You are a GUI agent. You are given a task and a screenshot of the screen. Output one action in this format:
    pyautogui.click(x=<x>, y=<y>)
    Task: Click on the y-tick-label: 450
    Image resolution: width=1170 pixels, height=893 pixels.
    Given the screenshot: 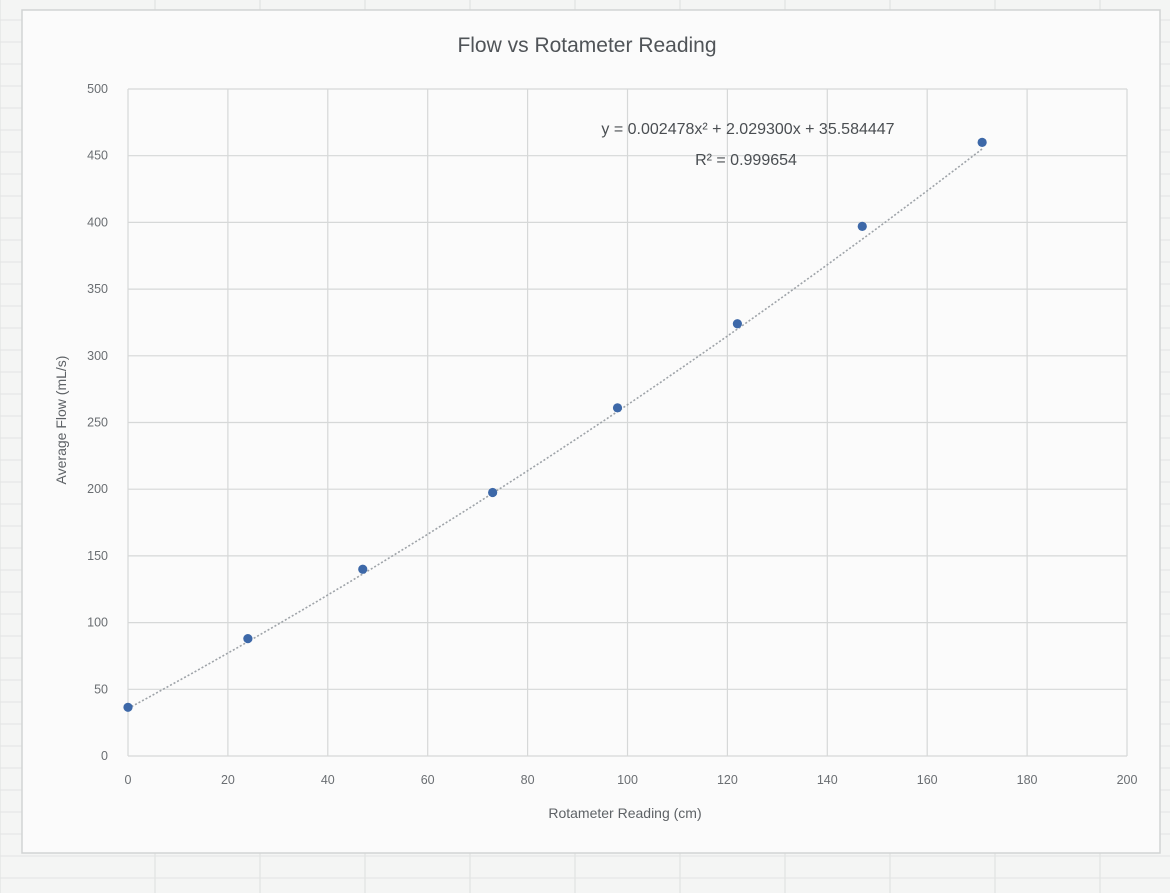 What is the action you would take?
    pyautogui.click(x=97, y=156)
    